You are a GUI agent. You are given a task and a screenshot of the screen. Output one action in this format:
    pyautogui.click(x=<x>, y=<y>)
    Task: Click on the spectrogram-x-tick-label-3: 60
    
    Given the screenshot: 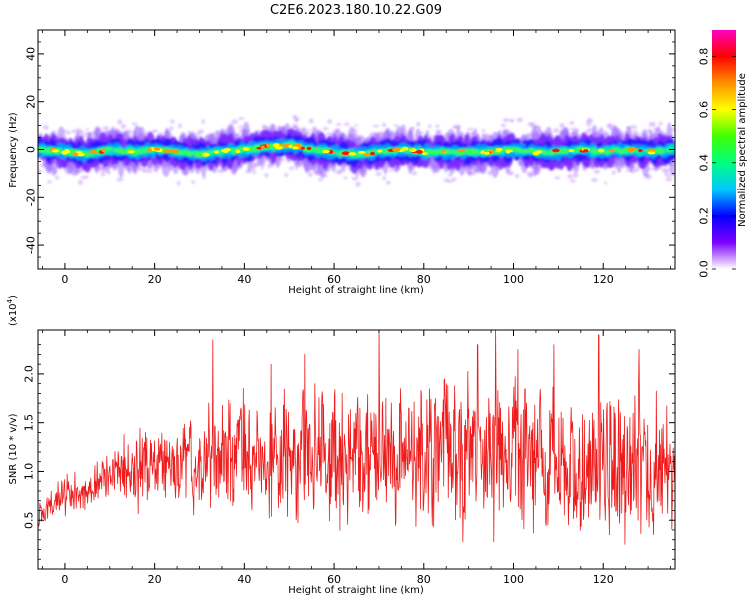 What is the action you would take?
    pyautogui.click(x=334, y=279)
    